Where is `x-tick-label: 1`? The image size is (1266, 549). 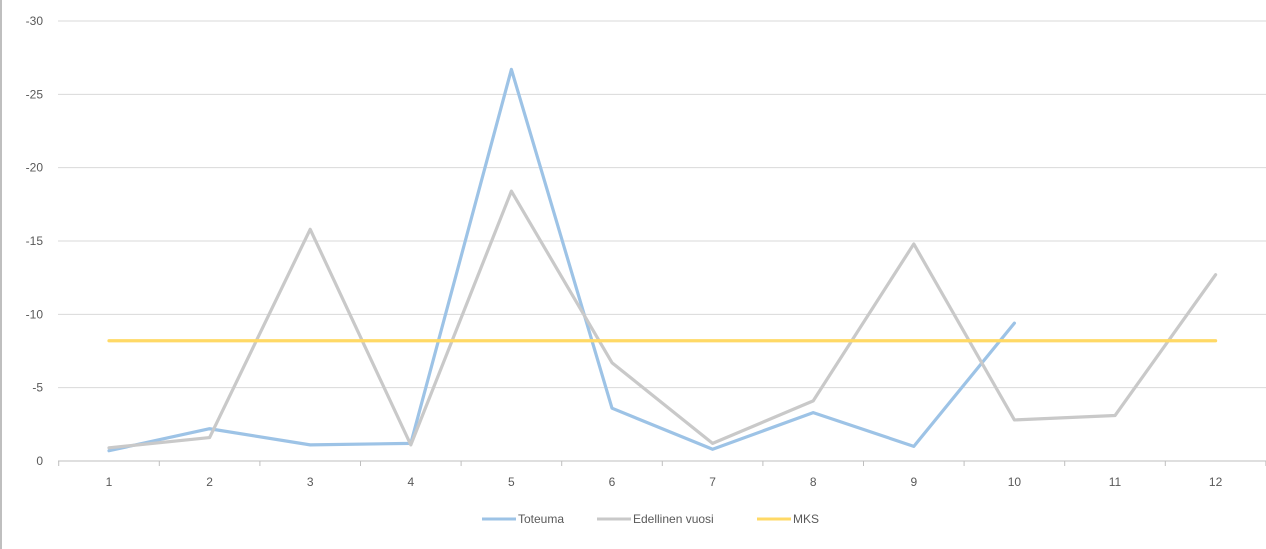 x-tick-label: 1 is located at coordinates (109, 482).